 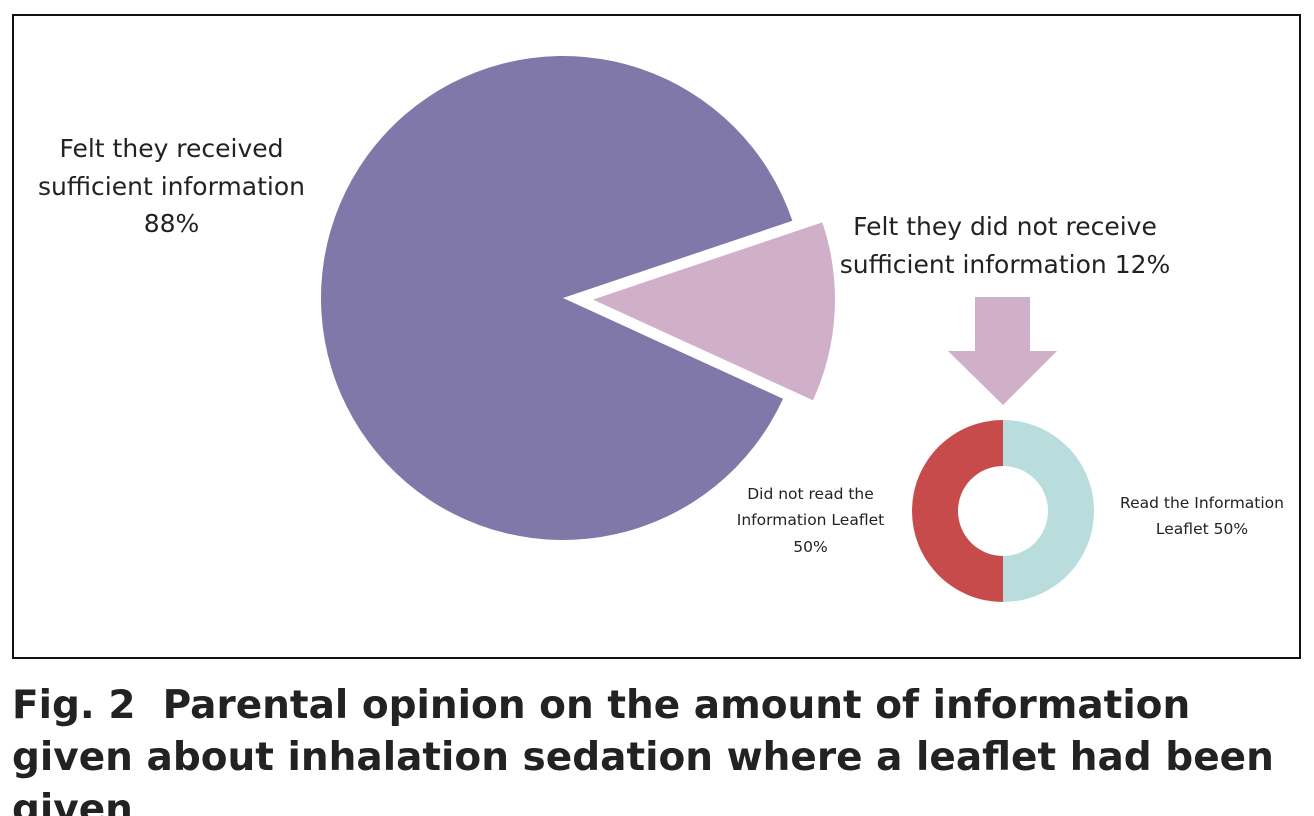 What do you see at coordinates (1142, 264) in the screenshot?
I see `slice-value-label: 12%` at bounding box center [1142, 264].